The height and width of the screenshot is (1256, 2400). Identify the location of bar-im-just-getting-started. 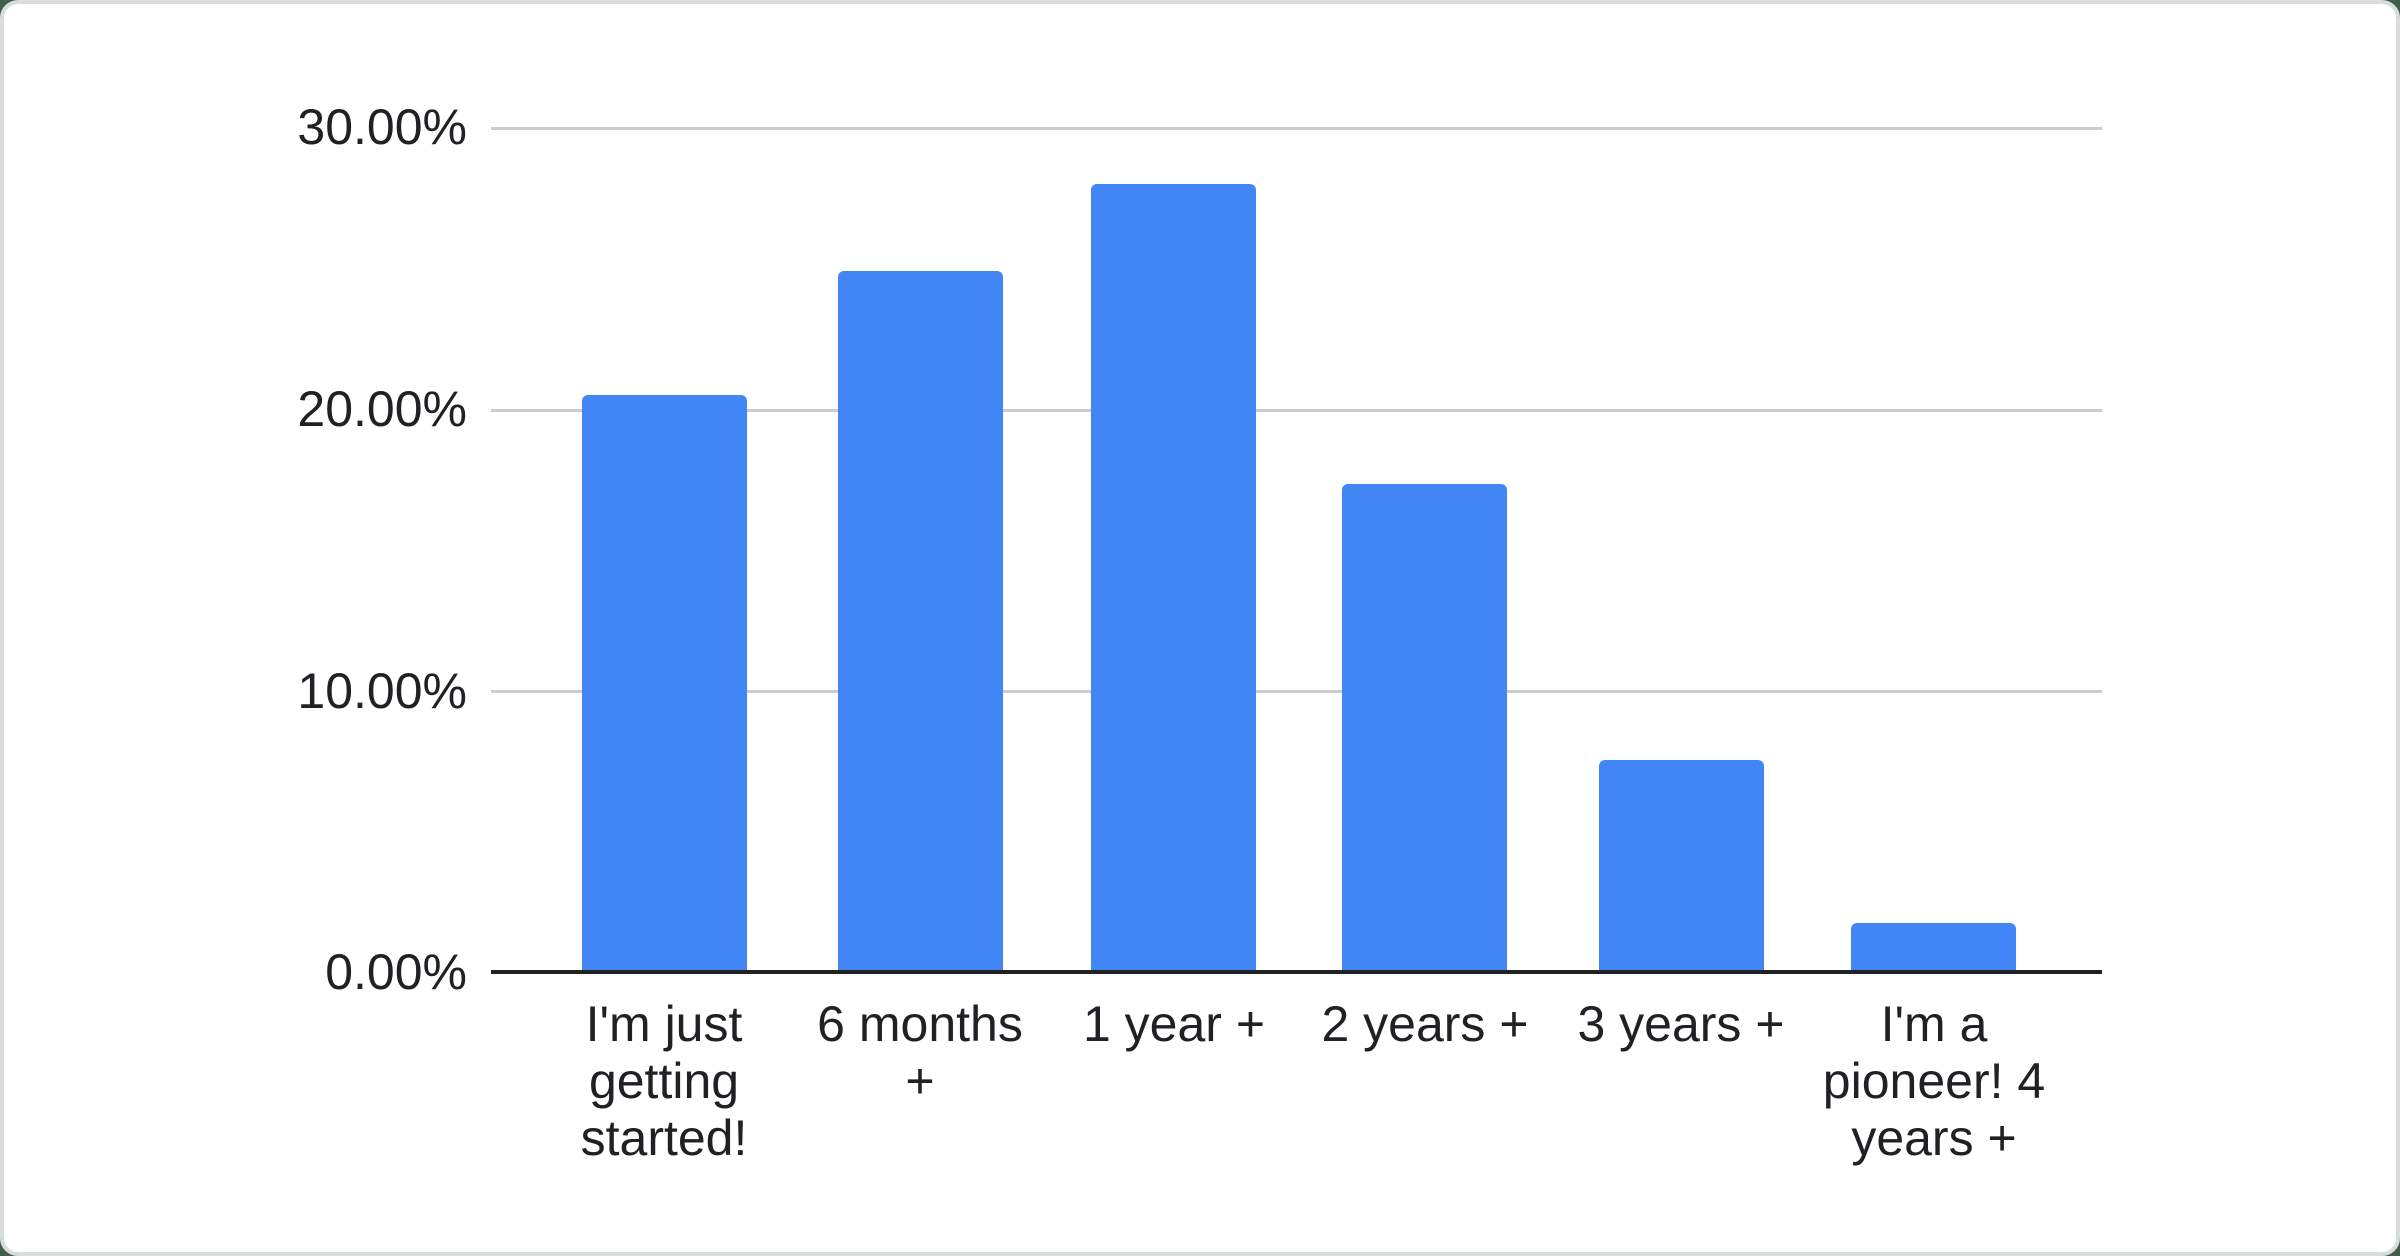
(664, 683).